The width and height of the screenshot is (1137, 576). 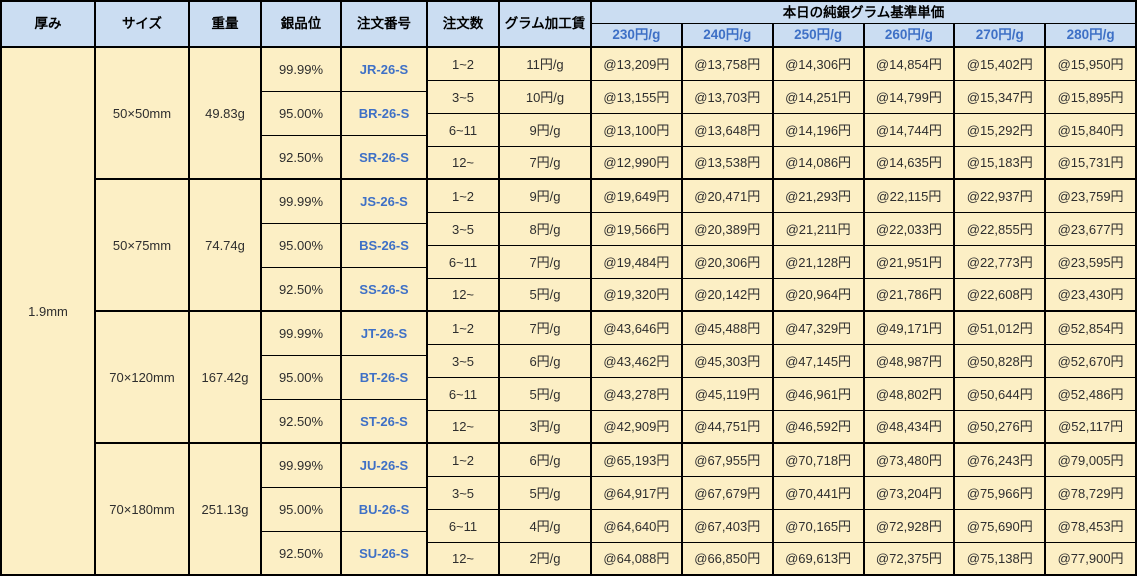 What do you see at coordinates (728, 394) in the screenshot?
I see `price-cell: @45,119円` at bounding box center [728, 394].